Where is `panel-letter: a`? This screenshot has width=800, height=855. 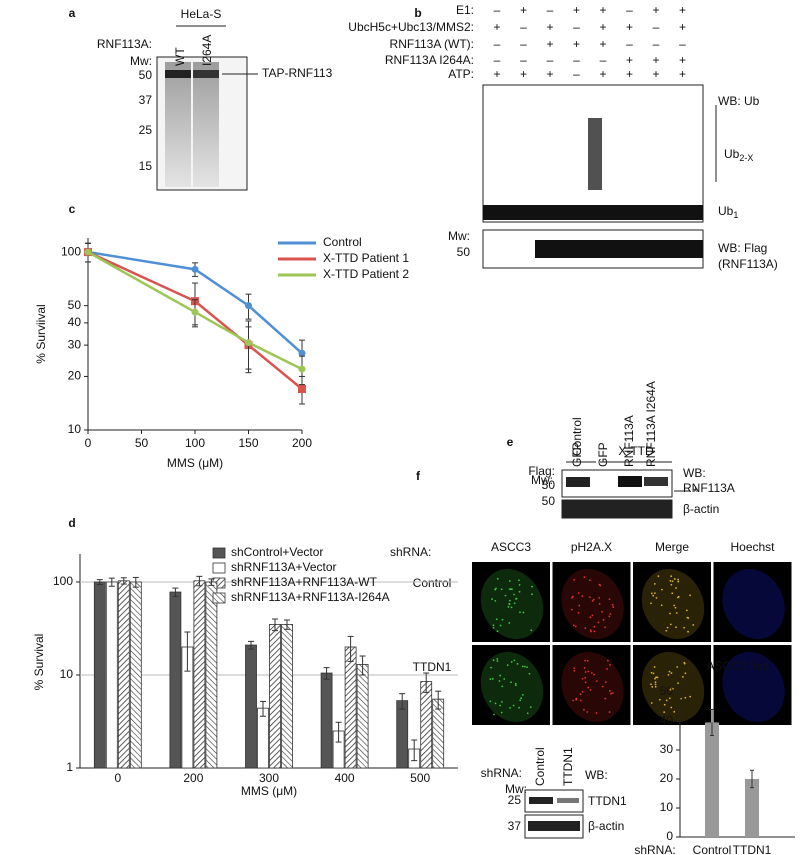 panel-letter: a is located at coordinates (72, 13).